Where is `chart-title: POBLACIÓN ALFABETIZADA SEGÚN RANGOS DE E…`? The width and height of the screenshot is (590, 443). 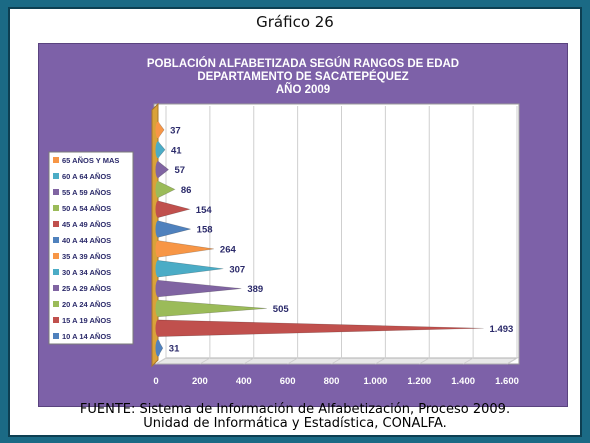 chart-title: POBLACIÓN ALFABETIZADA SEGÚN RANGOS DE E… is located at coordinates (303, 77).